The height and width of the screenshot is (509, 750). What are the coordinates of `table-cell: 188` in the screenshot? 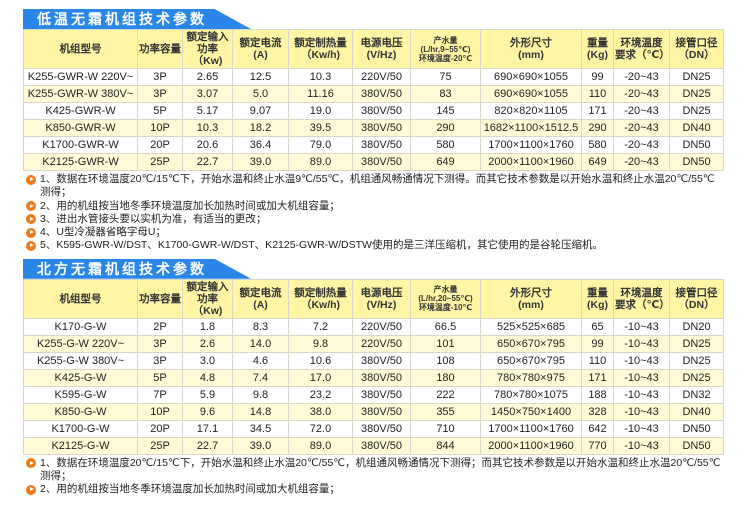 It's located at (597, 394).